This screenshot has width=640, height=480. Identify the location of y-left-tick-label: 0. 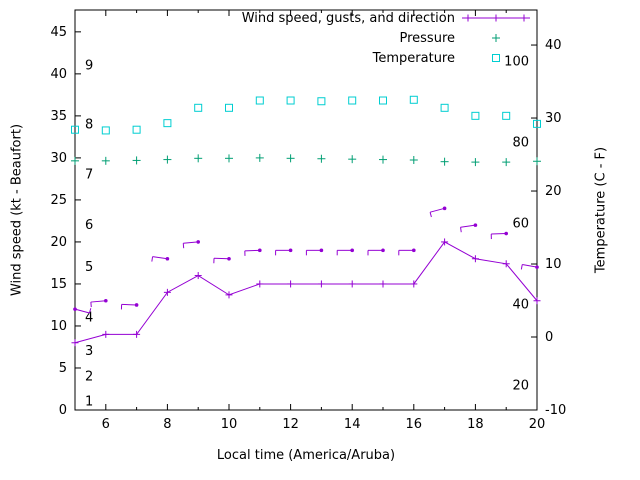
(63, 410).